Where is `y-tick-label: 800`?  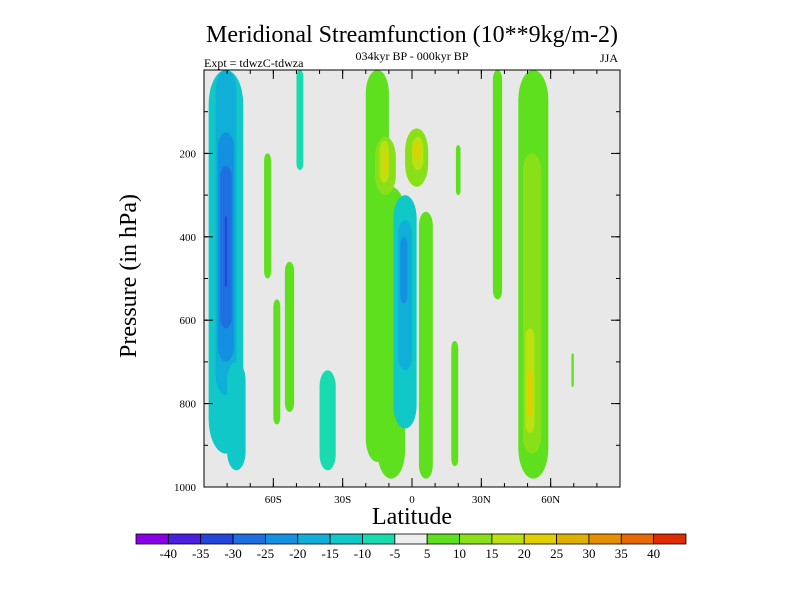
y-tick-label: 800 is located at coordinates (188, 405).